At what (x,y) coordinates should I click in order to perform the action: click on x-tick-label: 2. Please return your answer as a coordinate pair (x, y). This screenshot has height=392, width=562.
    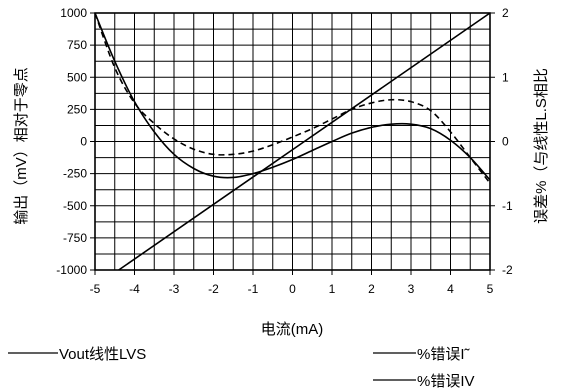
    Looking at the image, I should click on (371, 289).